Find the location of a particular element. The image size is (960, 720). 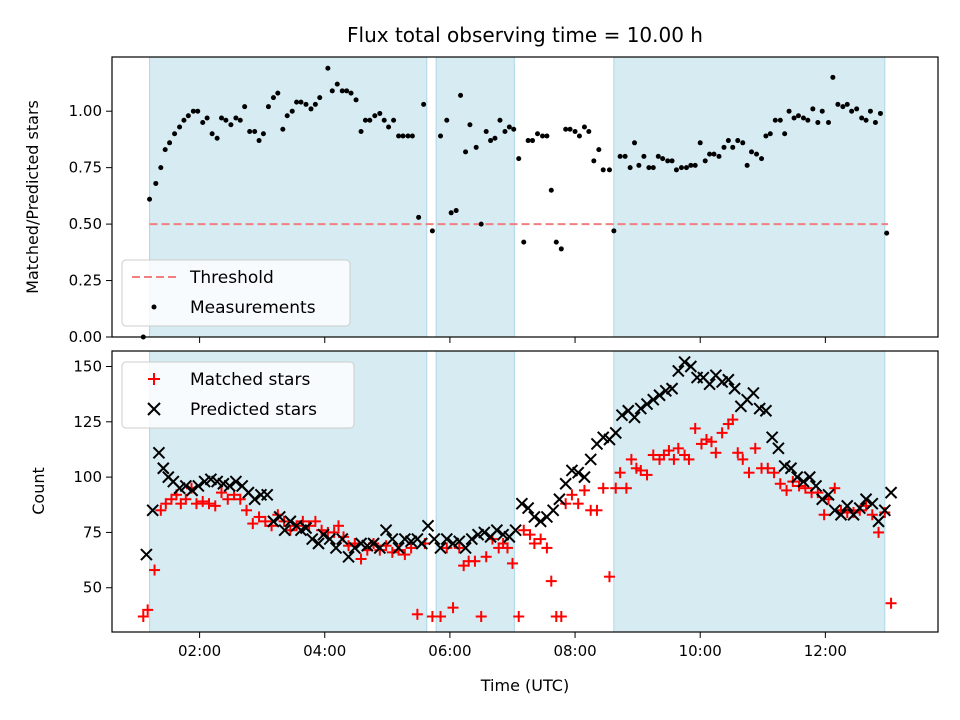

count-shaded-span is located at coordinates (749, 491).